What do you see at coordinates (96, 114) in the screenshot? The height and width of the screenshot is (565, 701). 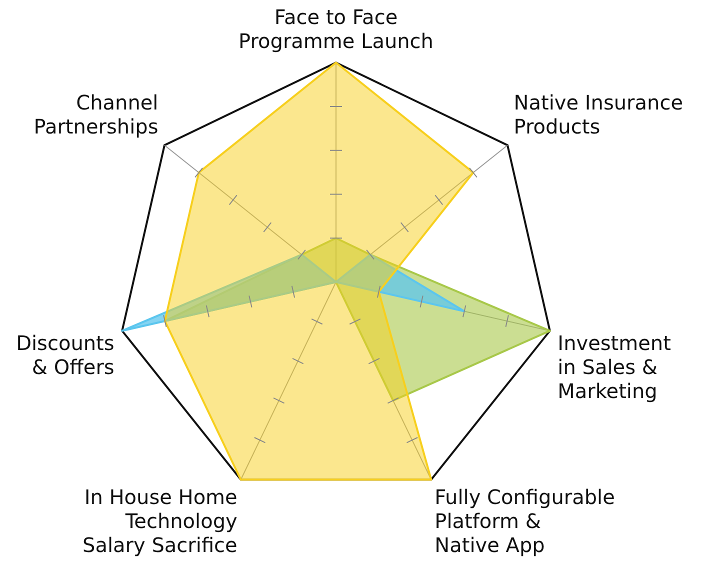 I see `spoke-label: Channel Partnerships` at bounding box center [96, 114].